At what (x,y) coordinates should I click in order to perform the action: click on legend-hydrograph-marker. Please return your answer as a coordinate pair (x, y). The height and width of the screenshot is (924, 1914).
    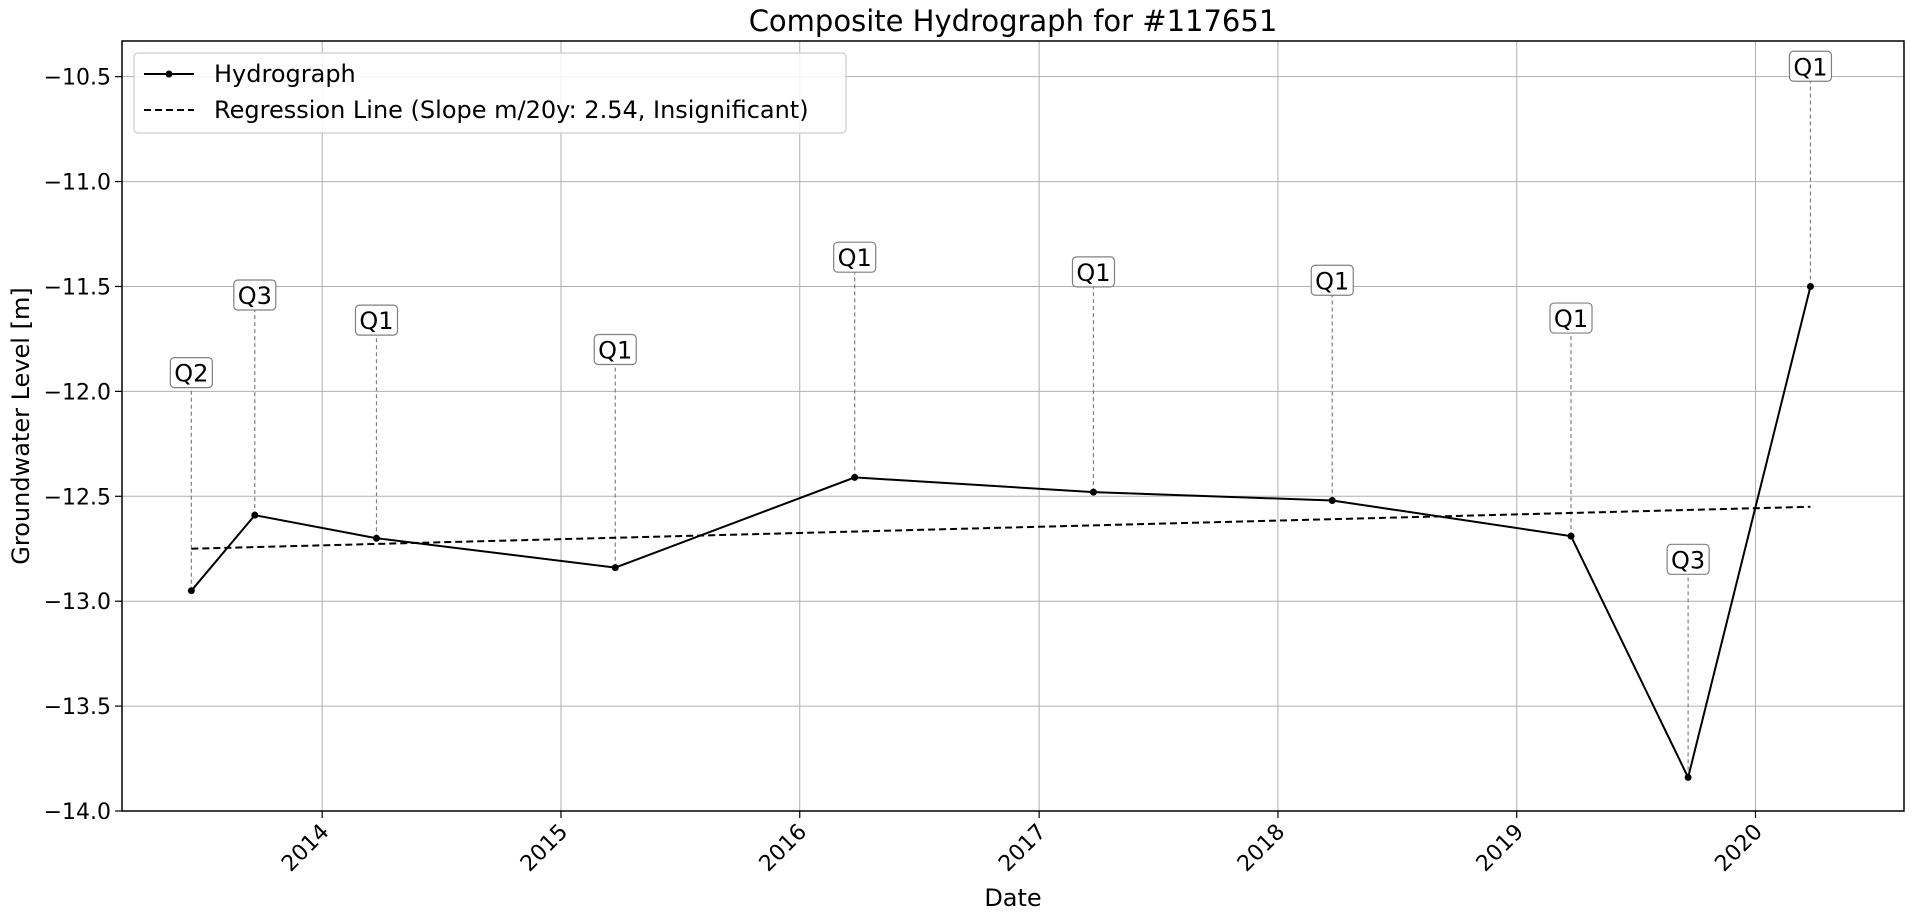
    Looking at the image, I should click on (169, 74).